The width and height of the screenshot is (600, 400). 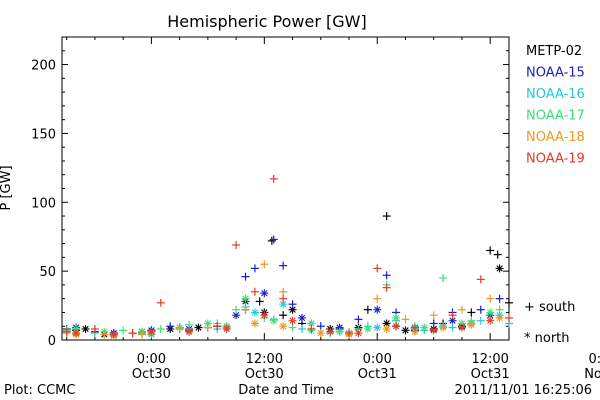 What do you see at coordinates (555, 73) in the screenshot?
I see `legend-entry: NOAA-15` at bounding box center [555, 73].